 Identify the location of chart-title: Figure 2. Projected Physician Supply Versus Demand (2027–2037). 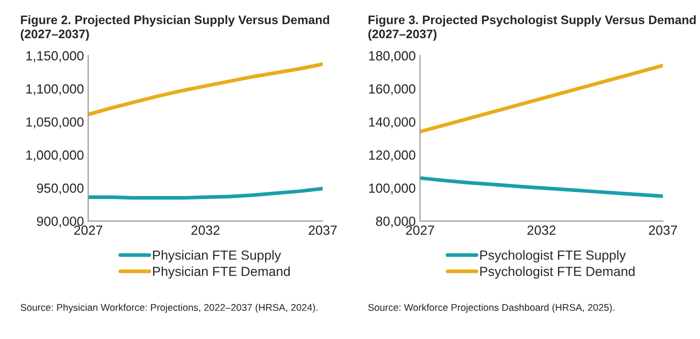
(175, 28).